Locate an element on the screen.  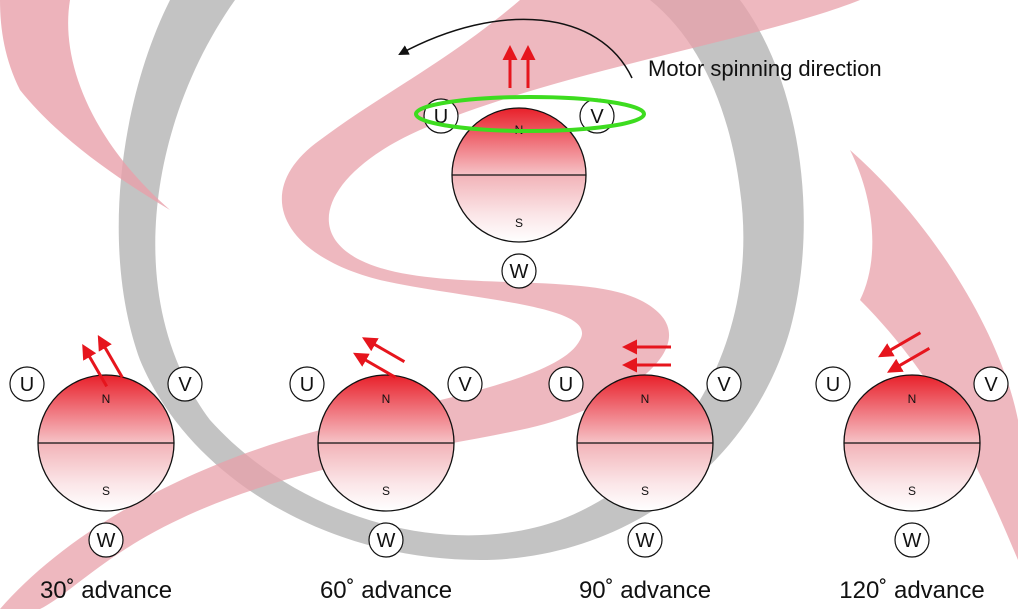
advance-caption: 60˚ advance is located at coordinates (386, 590).